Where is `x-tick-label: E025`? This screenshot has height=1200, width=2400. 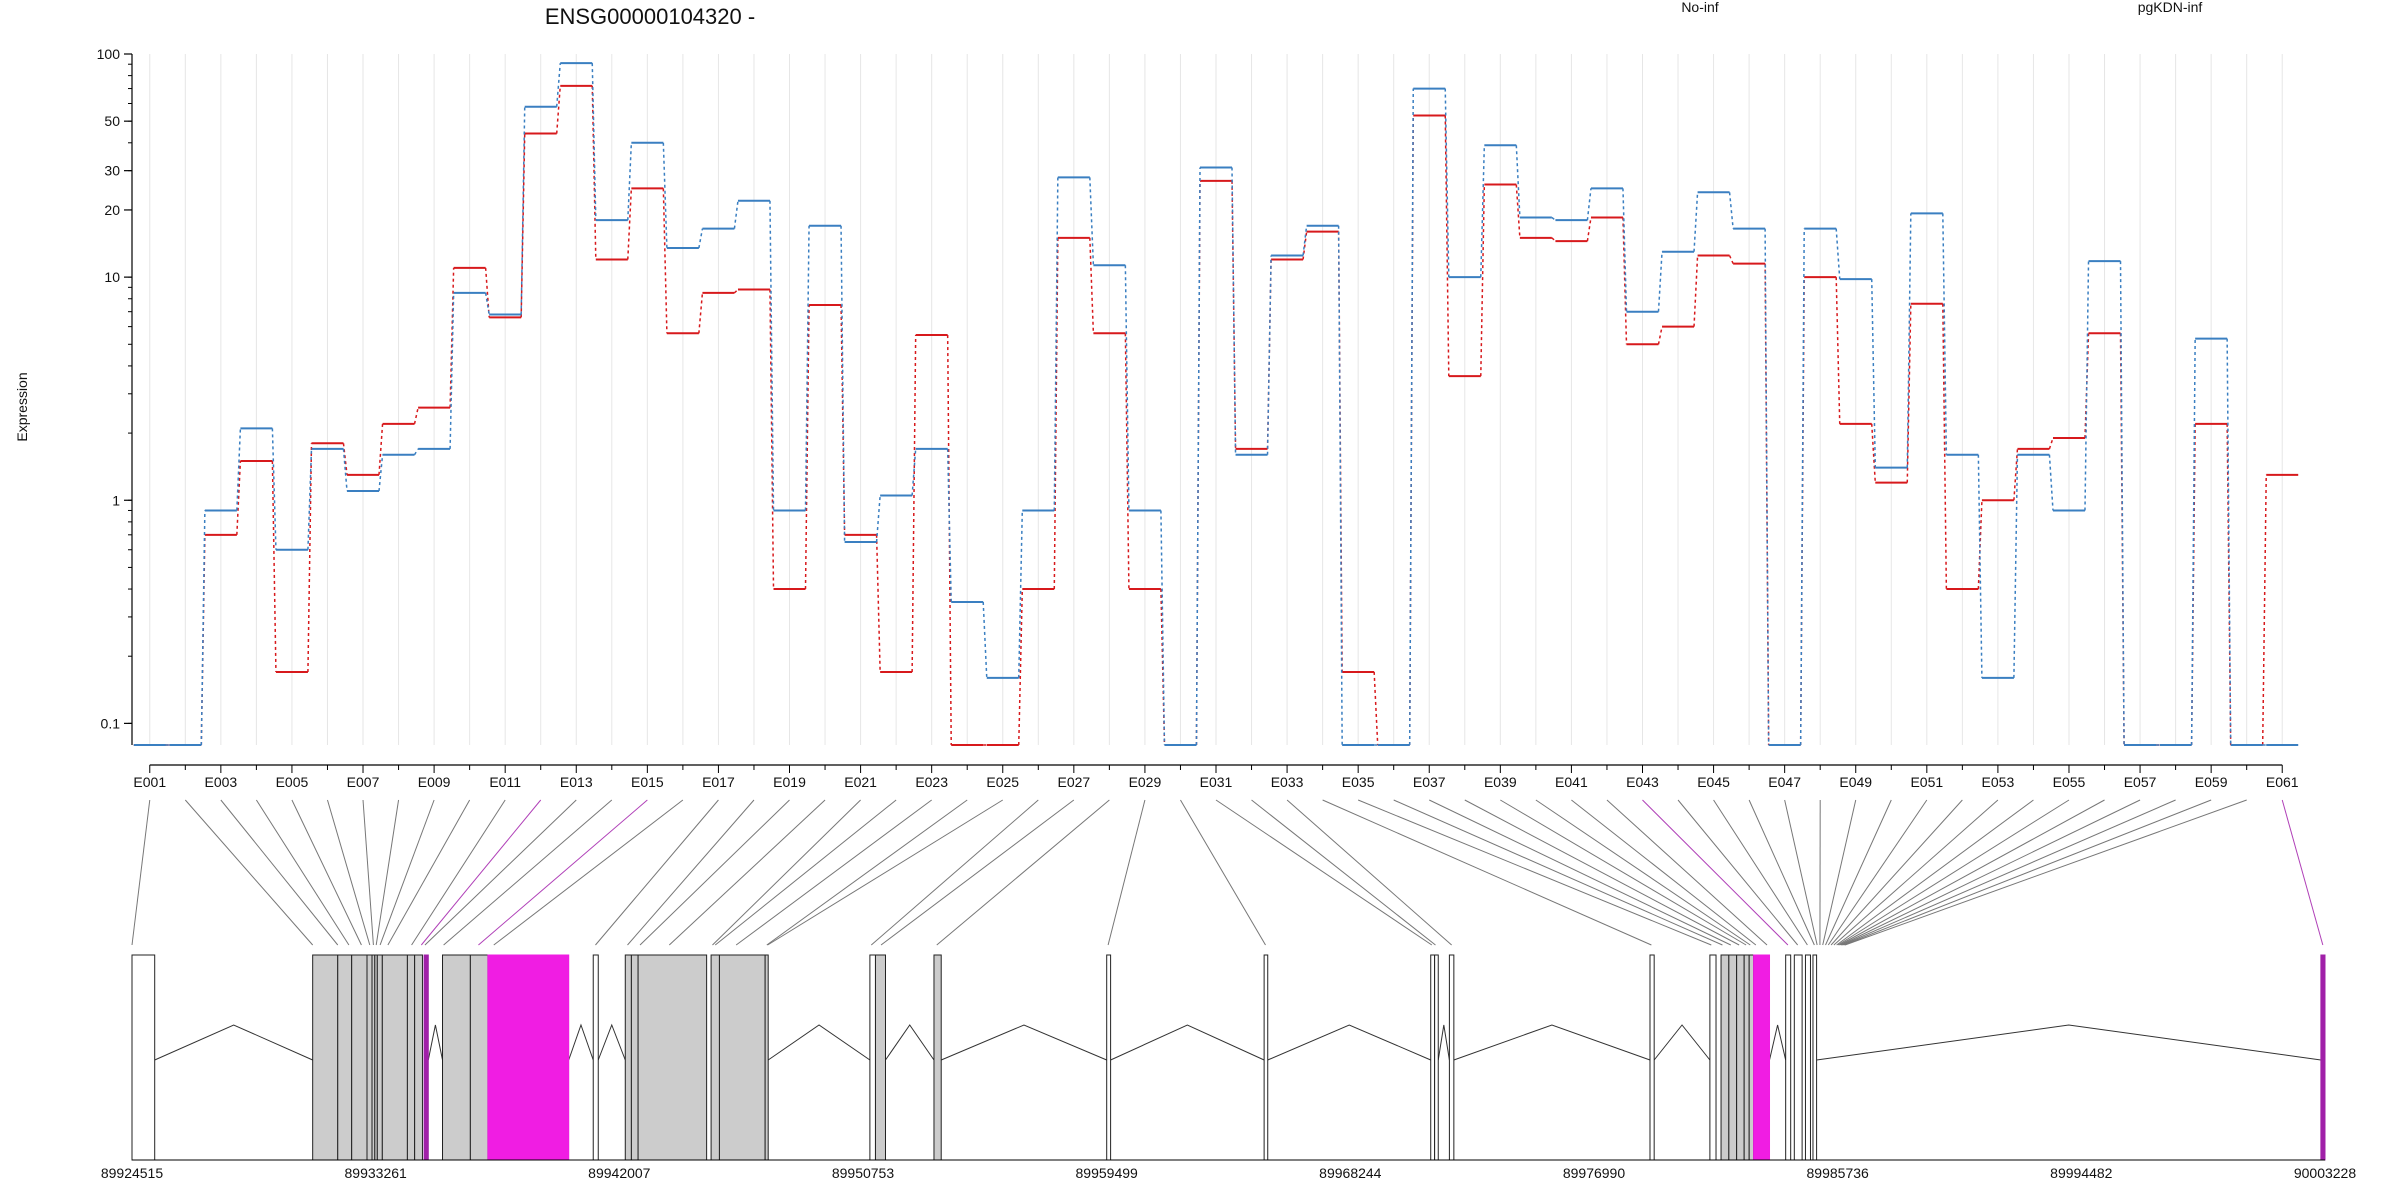
x-tick-label: E025 is located at coordinates (1002, 782).